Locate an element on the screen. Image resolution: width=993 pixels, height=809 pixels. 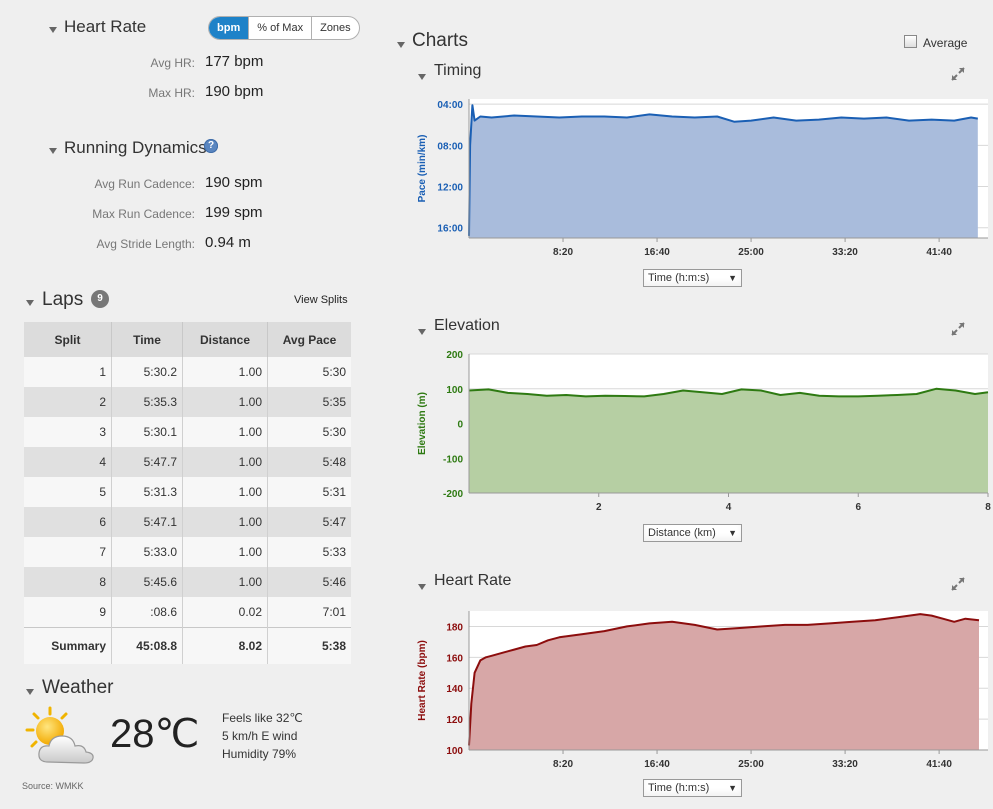
running-dynamics-collapse-icon is located at coordinates (53, 151).